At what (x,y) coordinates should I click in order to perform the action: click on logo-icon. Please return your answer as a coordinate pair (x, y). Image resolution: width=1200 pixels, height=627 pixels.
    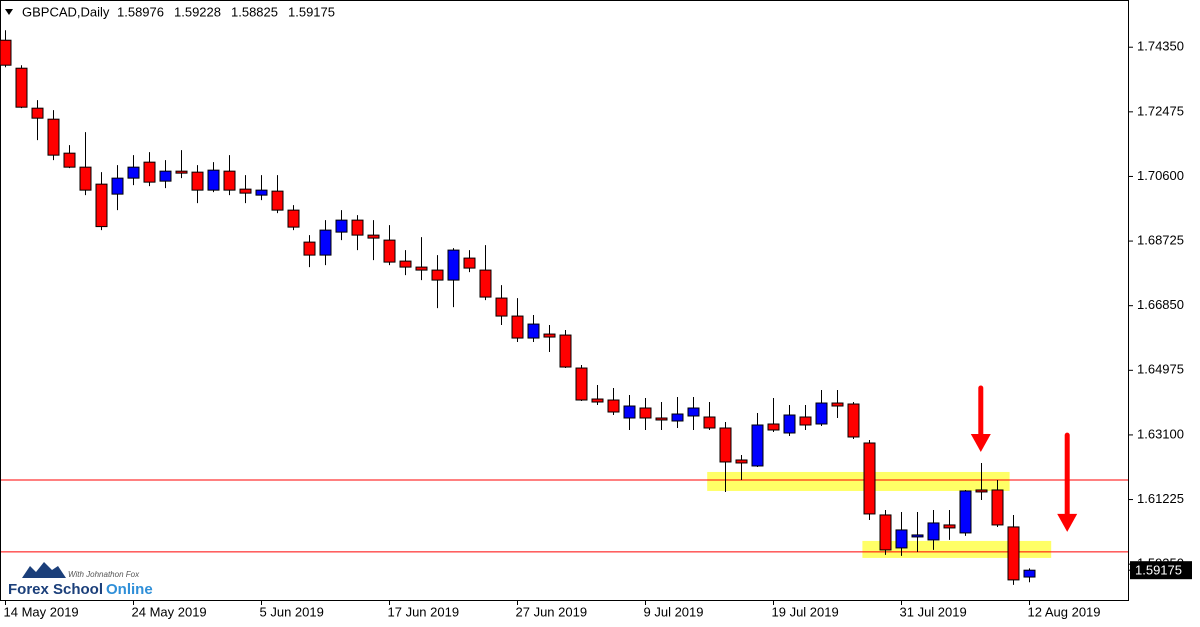
    Looking at the image, I should click on (44, 570).